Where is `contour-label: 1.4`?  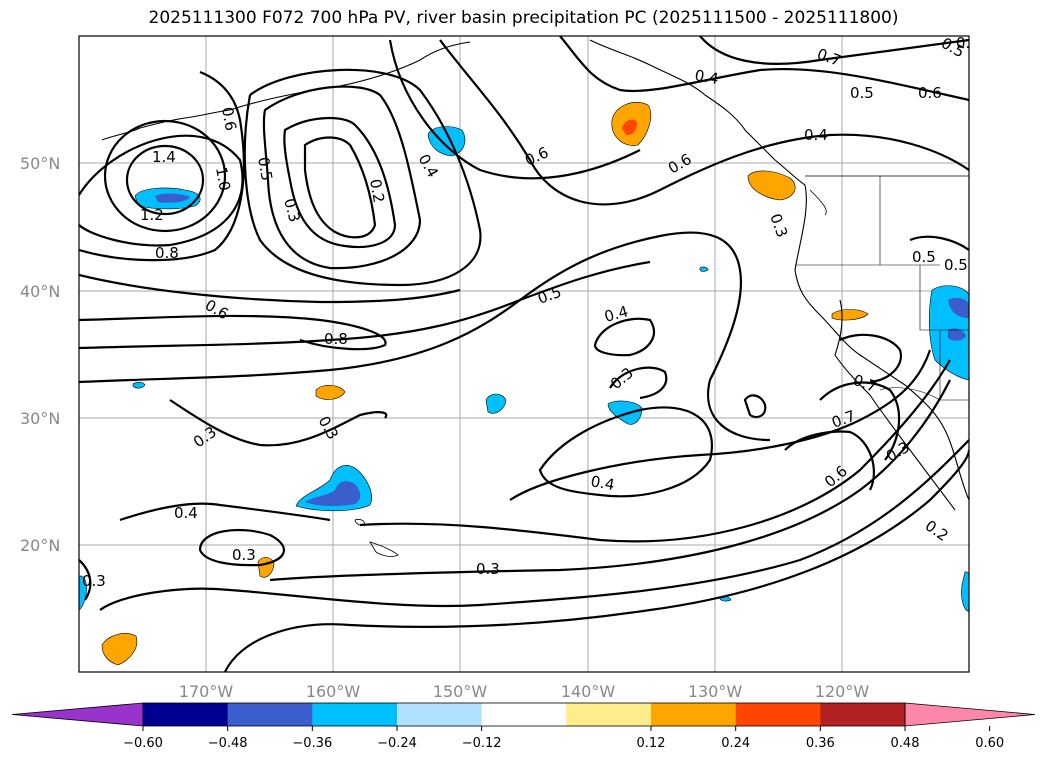
contour-label: 1.4 is located at coordinates (164, 157).